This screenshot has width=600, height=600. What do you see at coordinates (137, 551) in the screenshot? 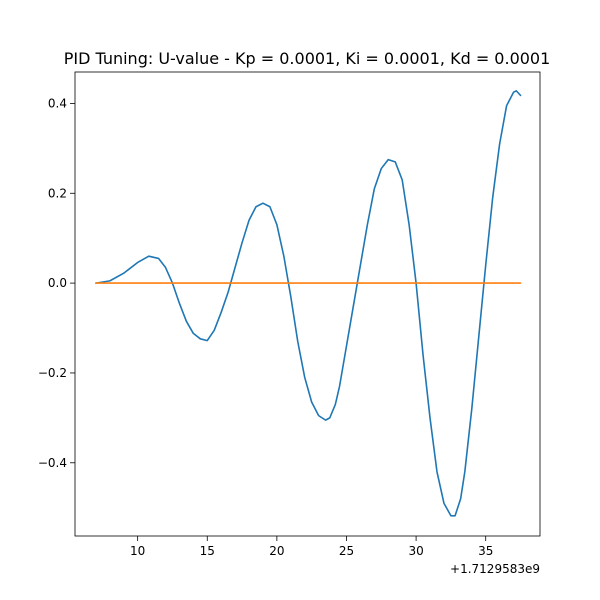
I see `x-tick-label: 10` at bounding box center [137, 551].